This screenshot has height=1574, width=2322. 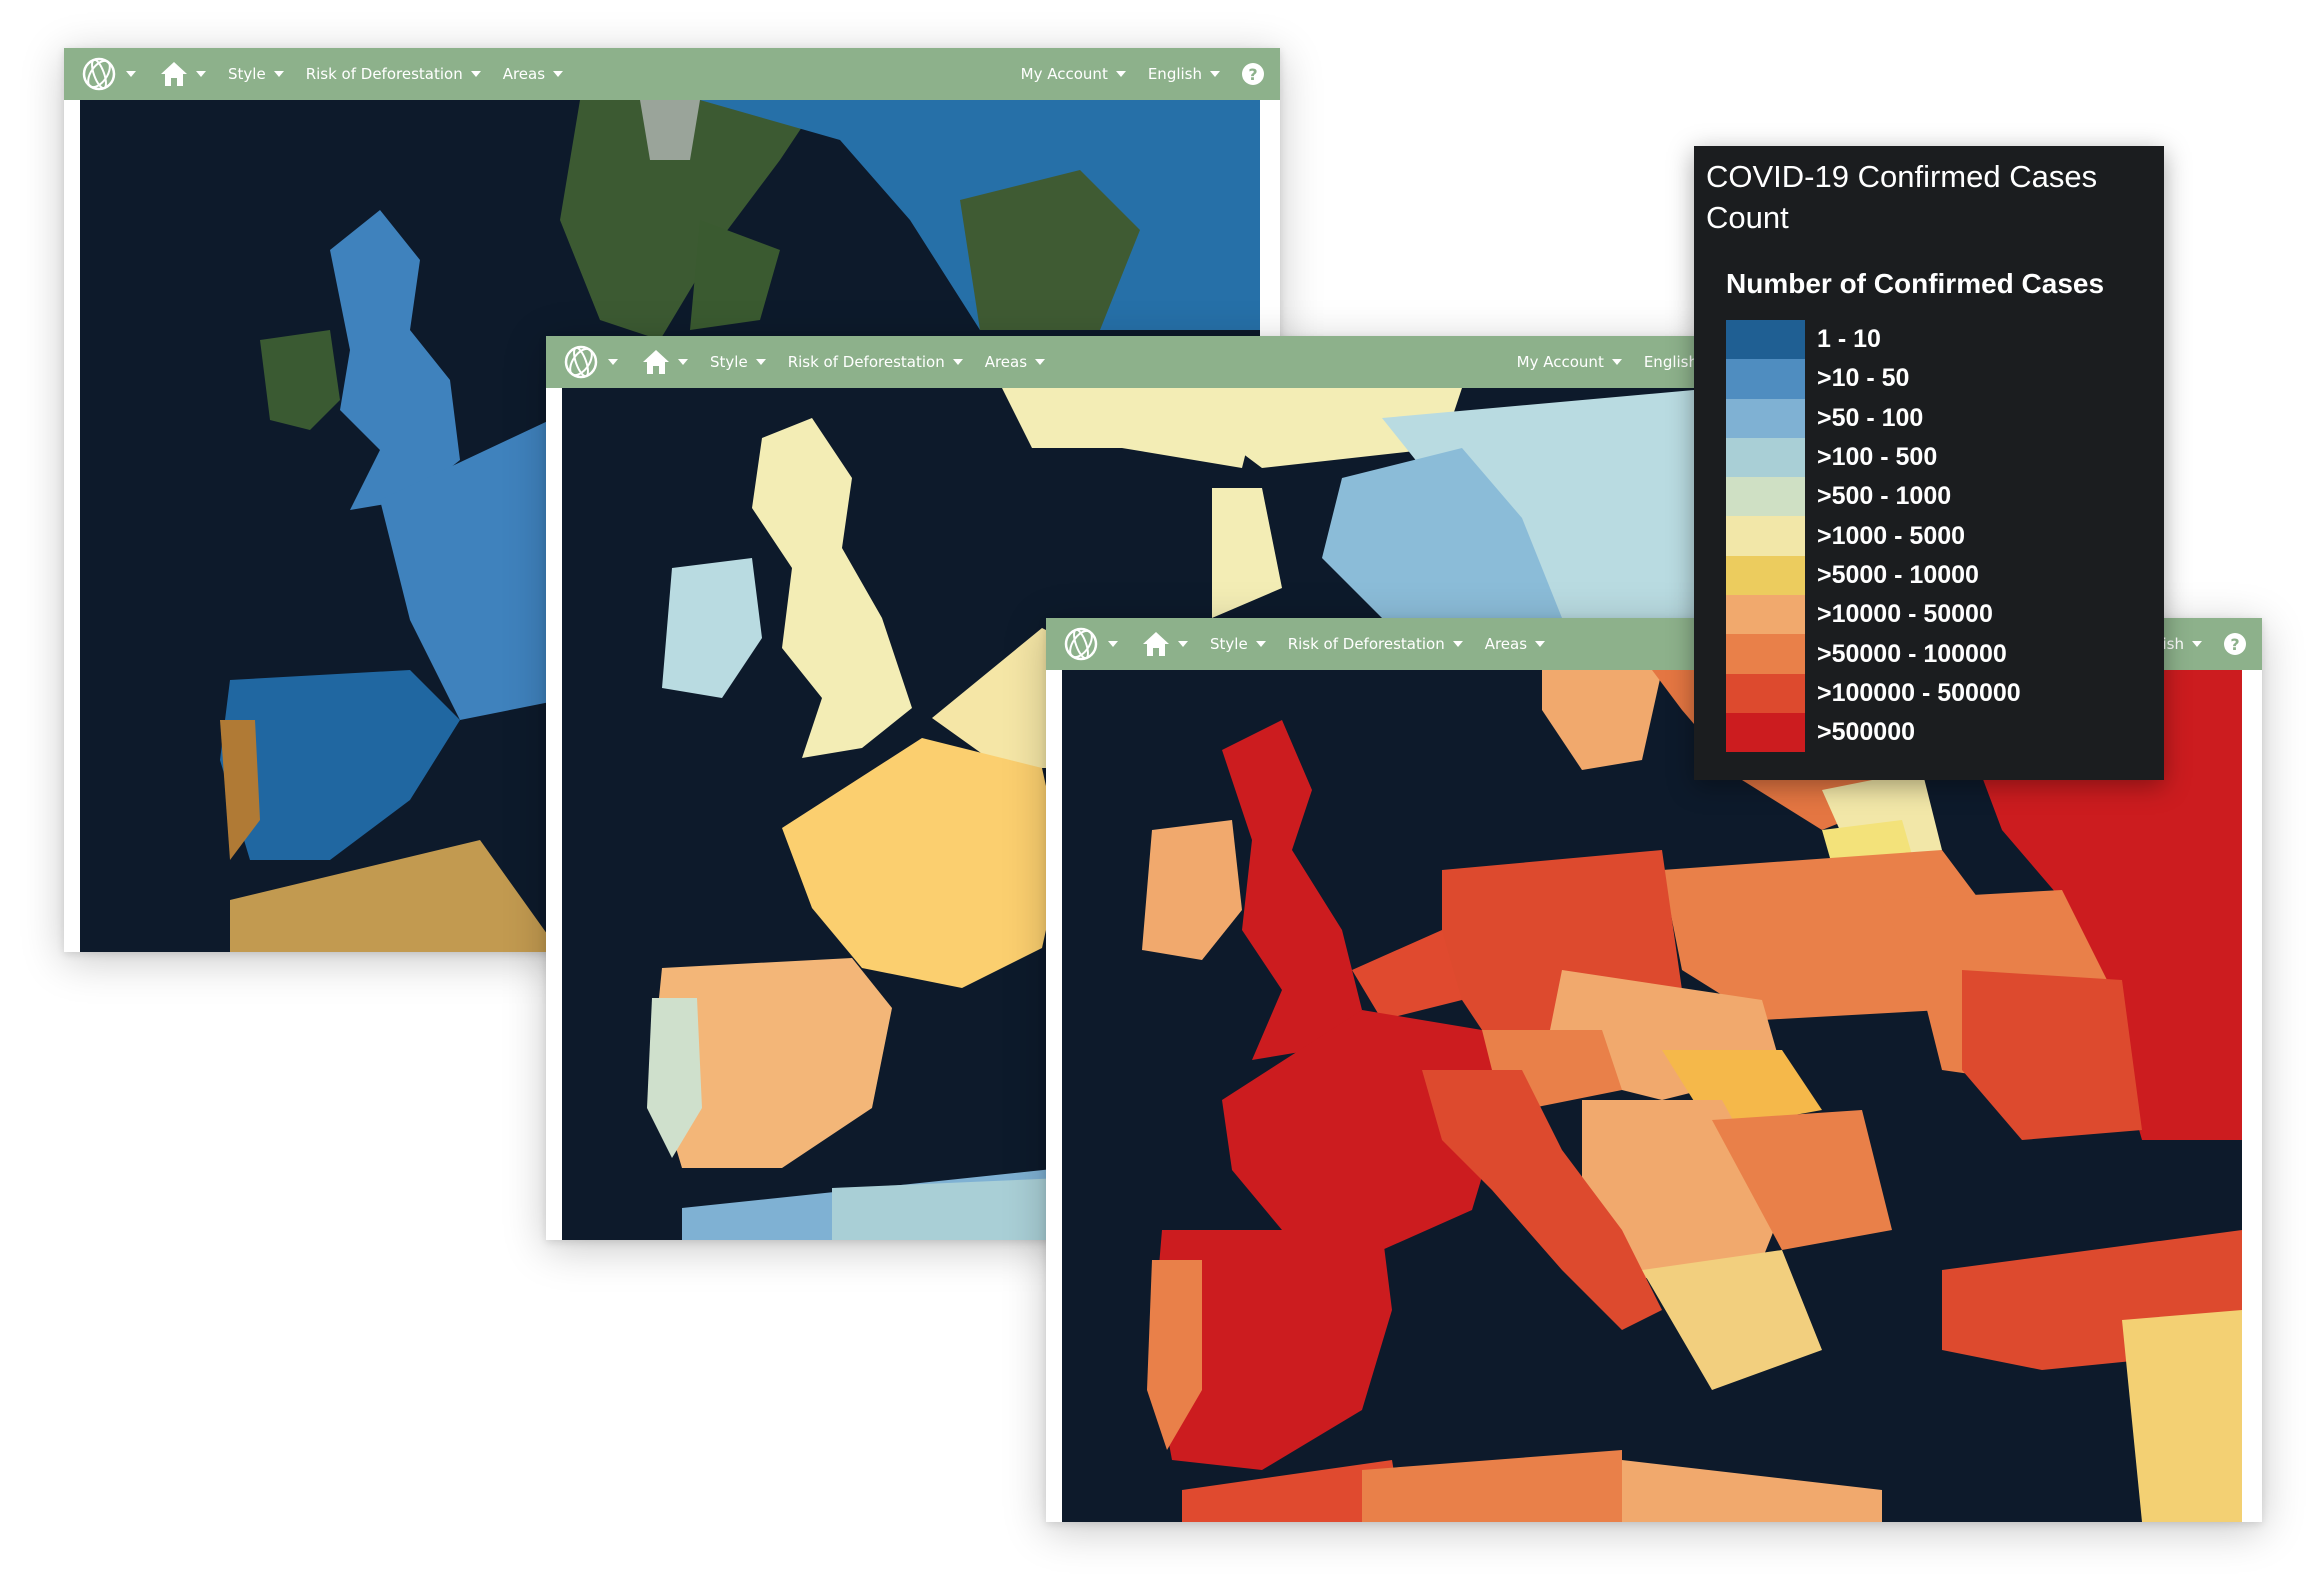 I want to click on legend-item: 1 - 10, so click(x=1873, y=340).